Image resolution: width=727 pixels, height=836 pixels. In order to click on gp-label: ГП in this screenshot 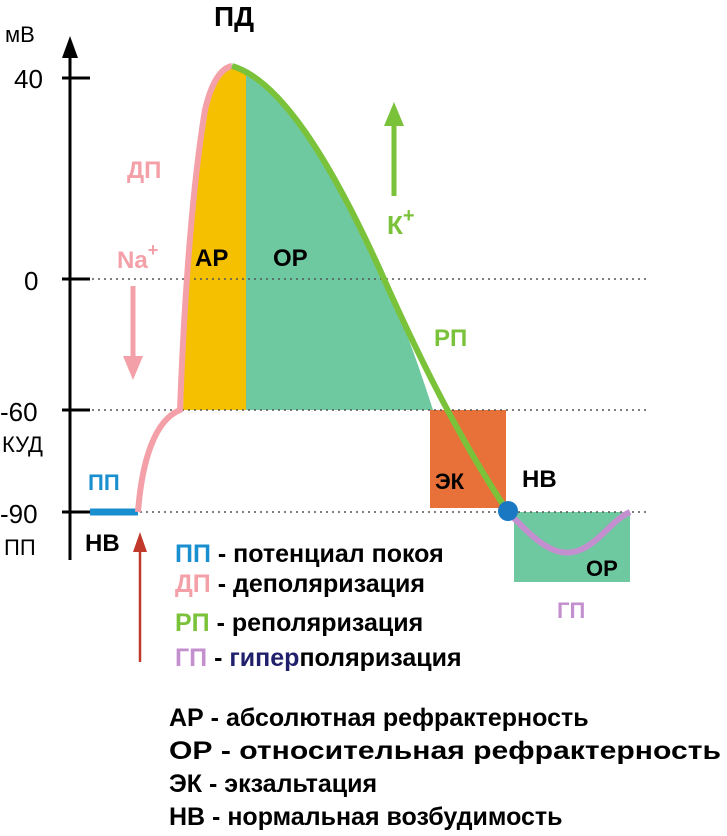, I will do `click(571, 610)`.